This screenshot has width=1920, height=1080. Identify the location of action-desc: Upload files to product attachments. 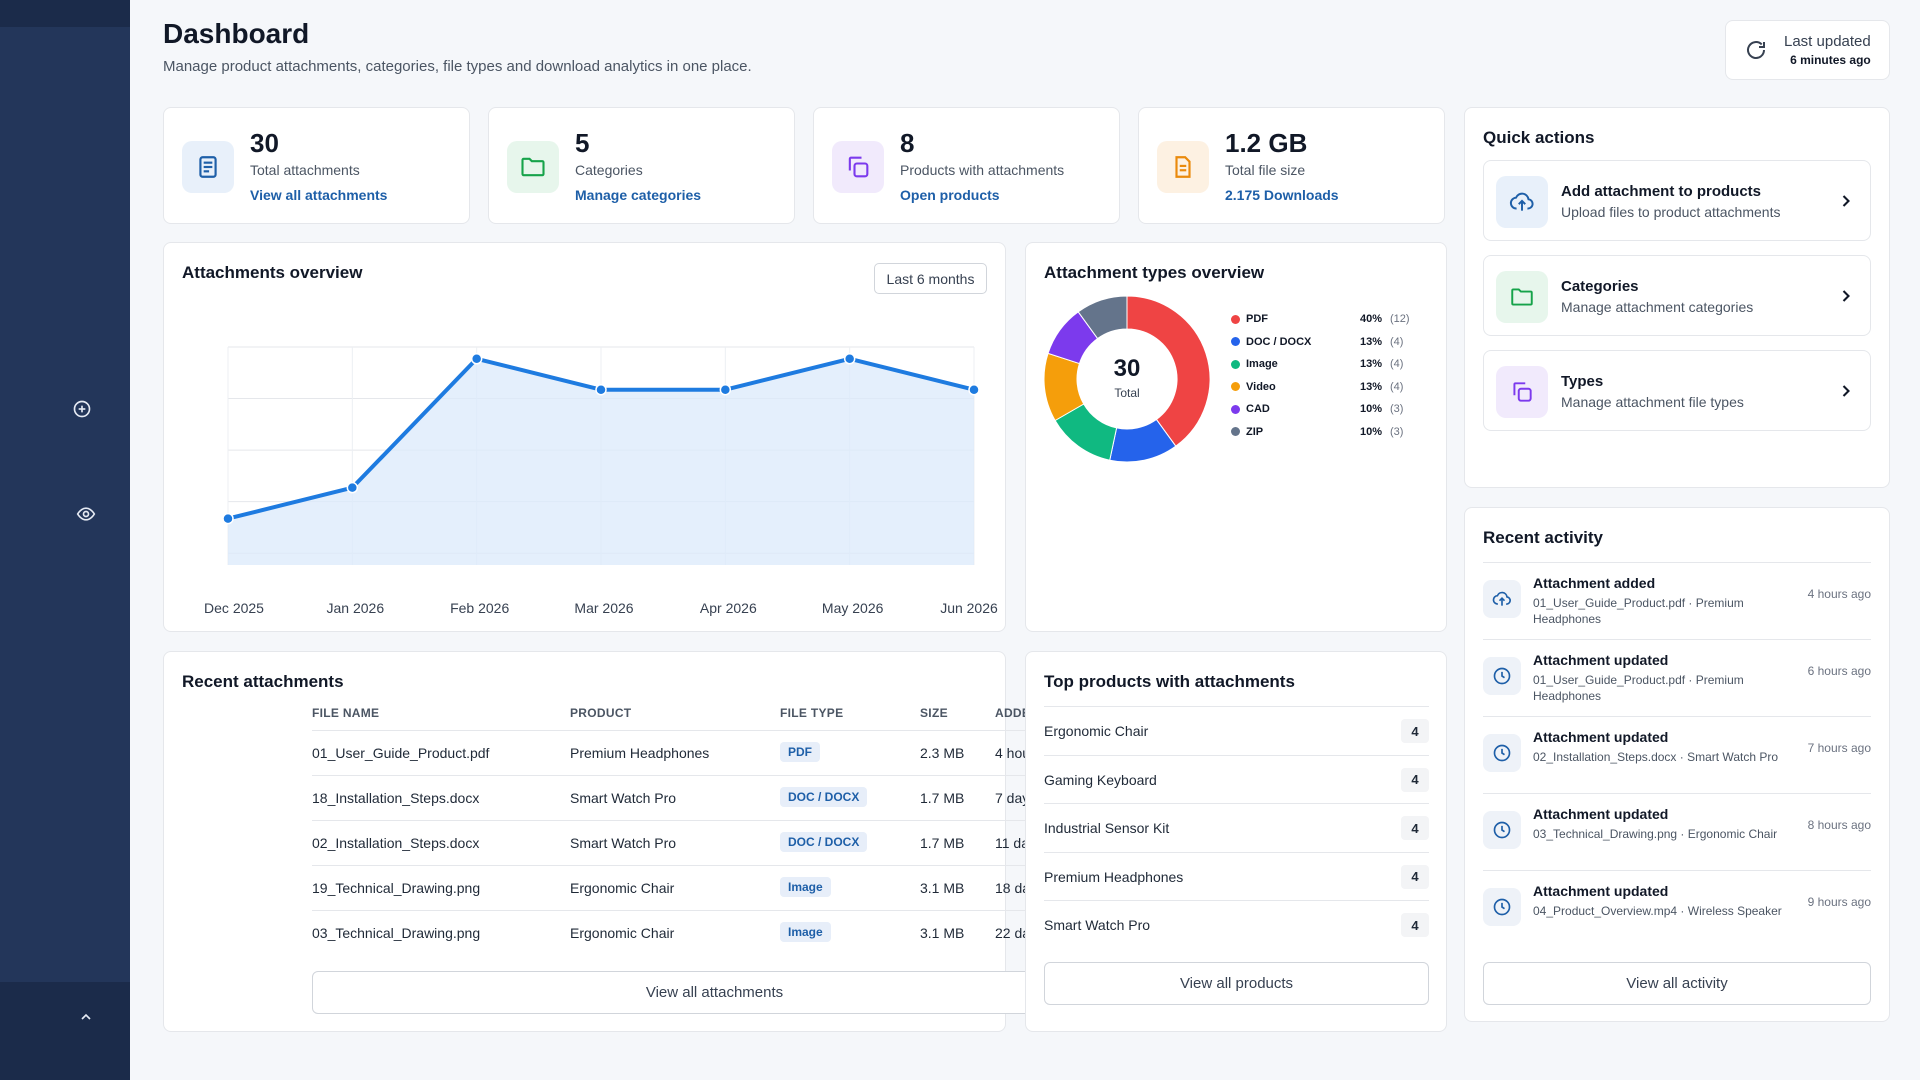
(1671, 212).